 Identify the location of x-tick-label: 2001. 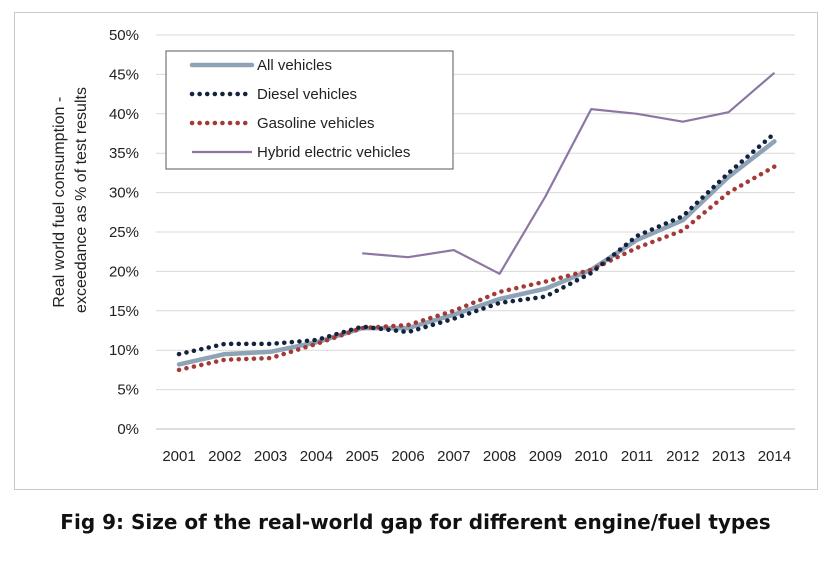
(178, 456).